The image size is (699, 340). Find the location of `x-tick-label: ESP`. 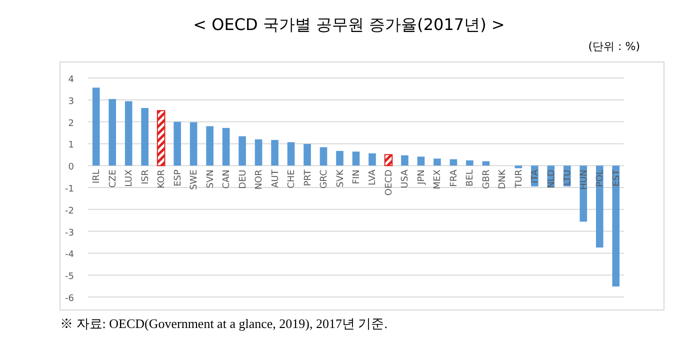

x-tick-label: ESP is located at coordinates (178, 177).